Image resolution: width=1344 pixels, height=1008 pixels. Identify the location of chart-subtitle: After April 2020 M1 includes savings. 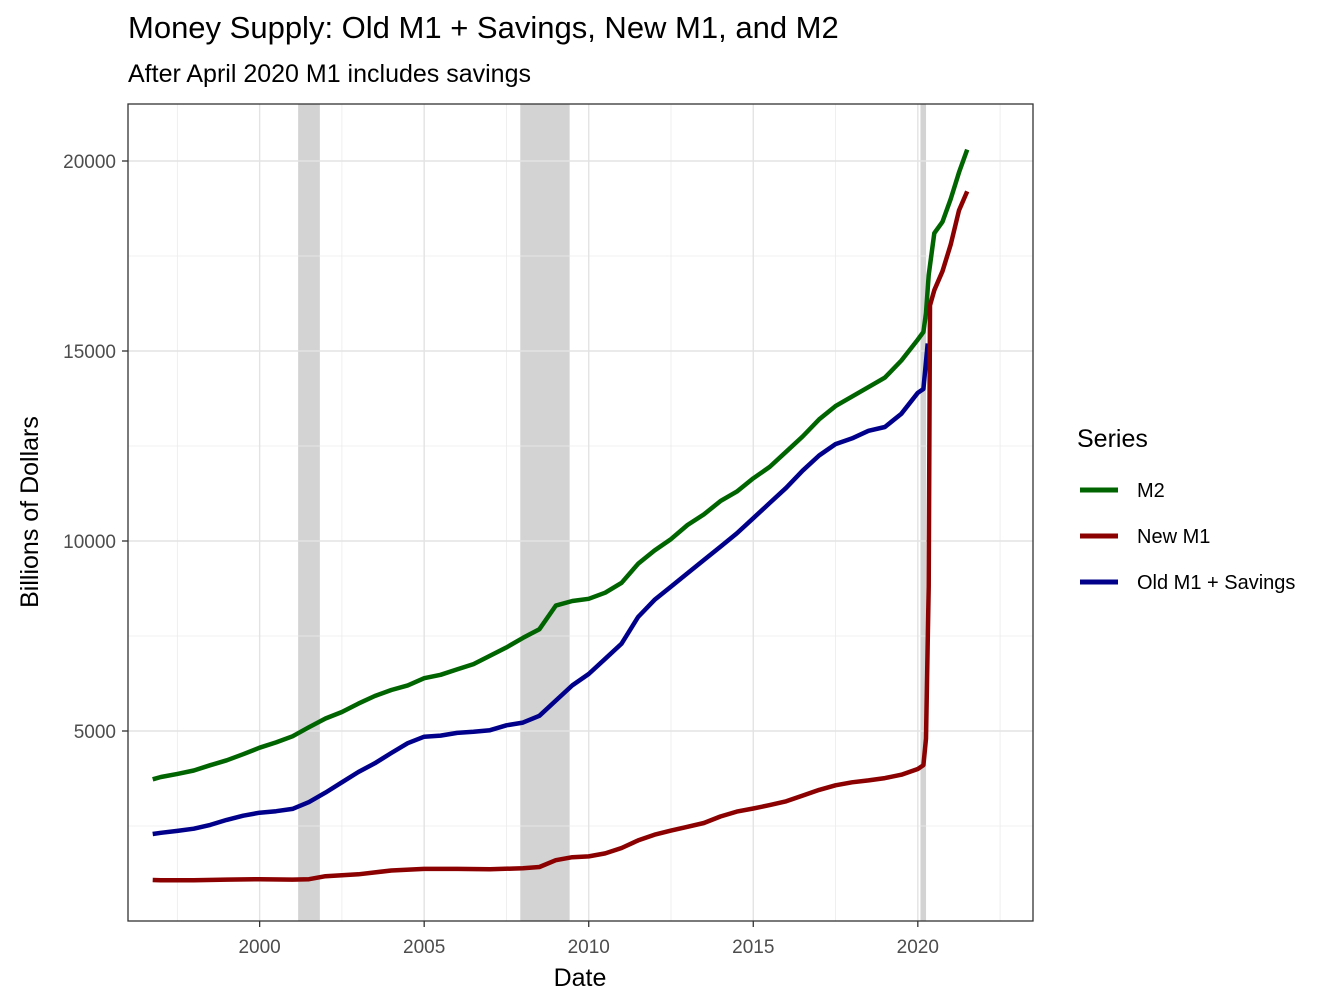
(329, 74).